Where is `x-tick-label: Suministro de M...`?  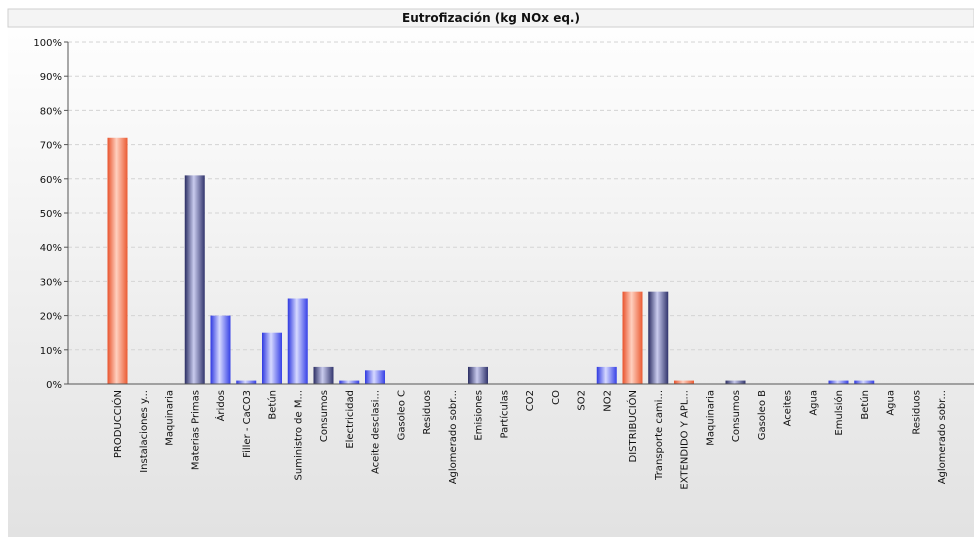 x-tick-label: Suministro de M... is located at coordinates (298, 435).